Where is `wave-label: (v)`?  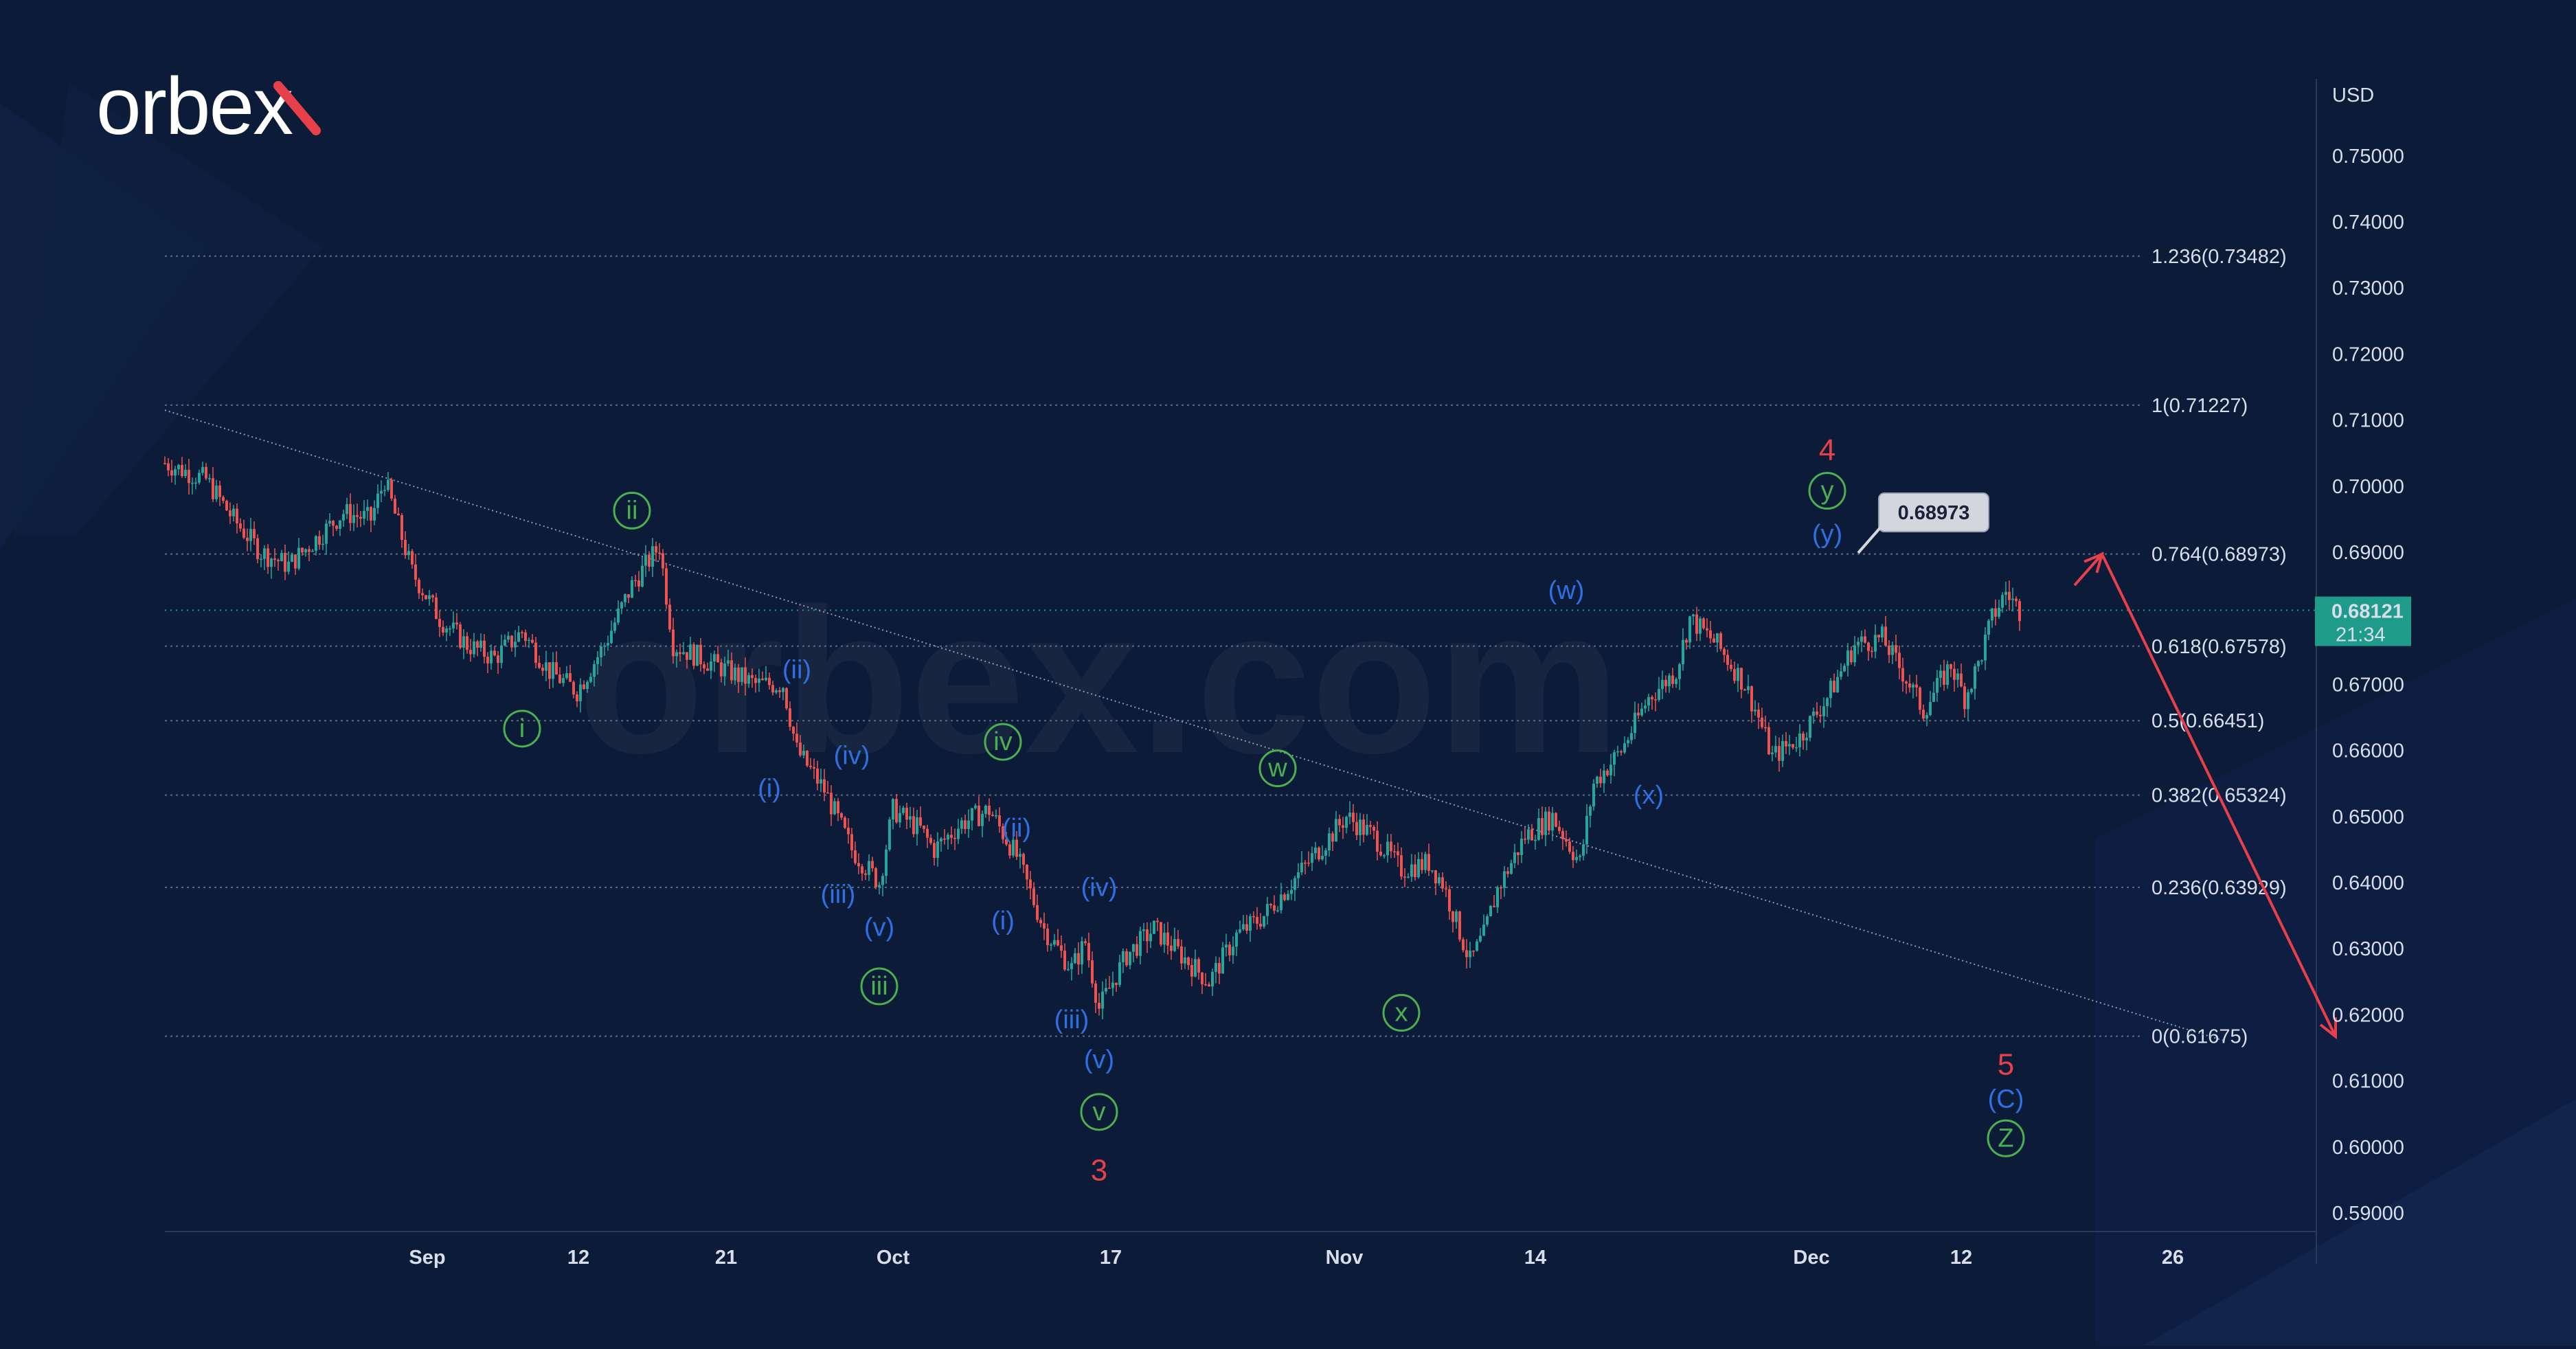
wave-label: (v) is located at coordinates (1099, 1059).